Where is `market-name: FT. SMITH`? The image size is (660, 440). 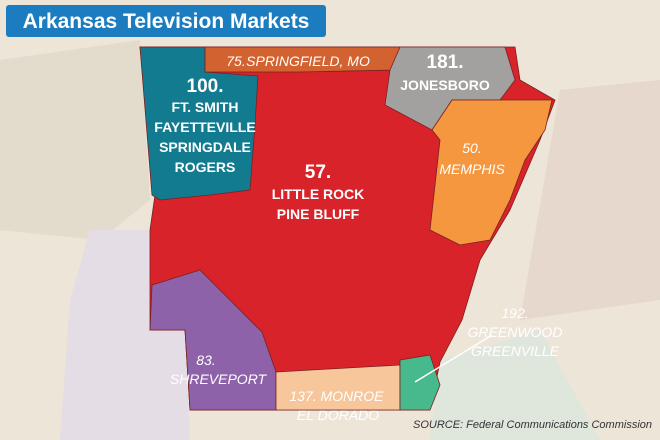 market-name: FT. SMITH is located at coordinates (205, 107).